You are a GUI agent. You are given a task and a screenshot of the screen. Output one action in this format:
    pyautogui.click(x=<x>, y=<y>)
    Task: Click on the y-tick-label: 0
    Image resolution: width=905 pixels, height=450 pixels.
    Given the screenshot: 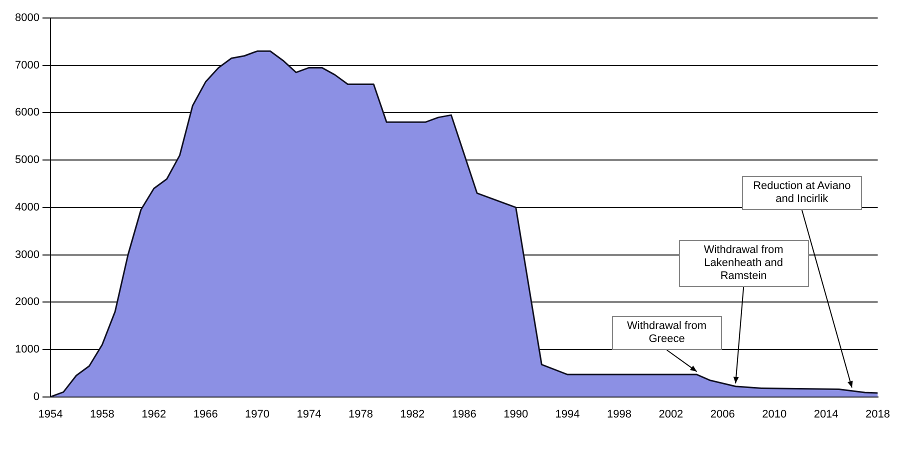 What is the action you would take?
    pyautogui.click(x=36, y=396)
    